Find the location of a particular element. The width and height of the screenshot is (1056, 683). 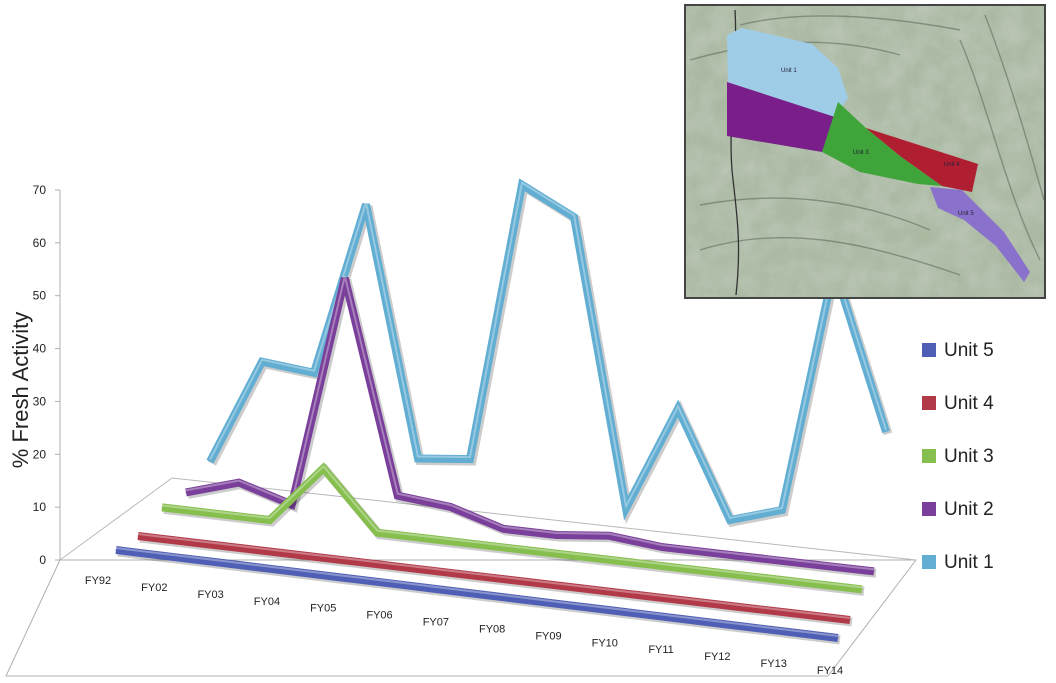

y-axis-ticks: 0 10 20 30 40 50 60 70 is located at coordinates (46, 375).